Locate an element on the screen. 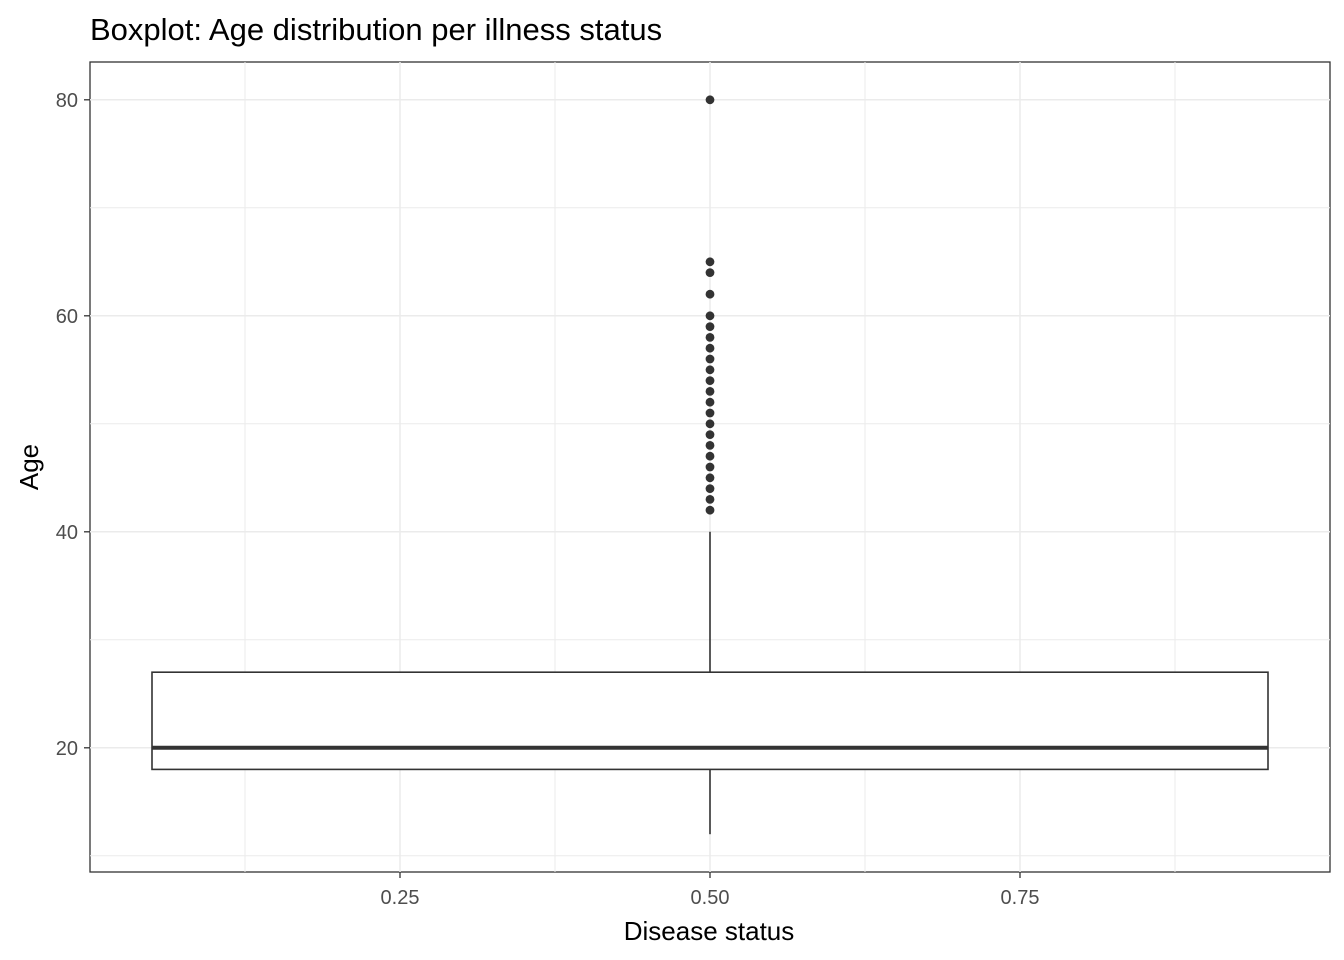  x-tick-label: 0.50 is located at coordinates (710, 898).